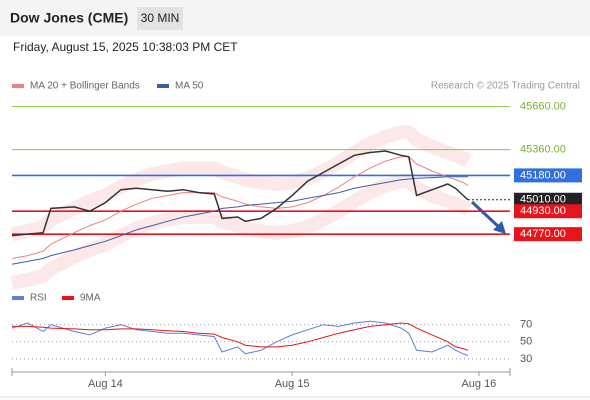  What do you see at coordinates (38, 298) in the screenshot?
I see `legend-label: RSI` at bounding box center [38, 298].